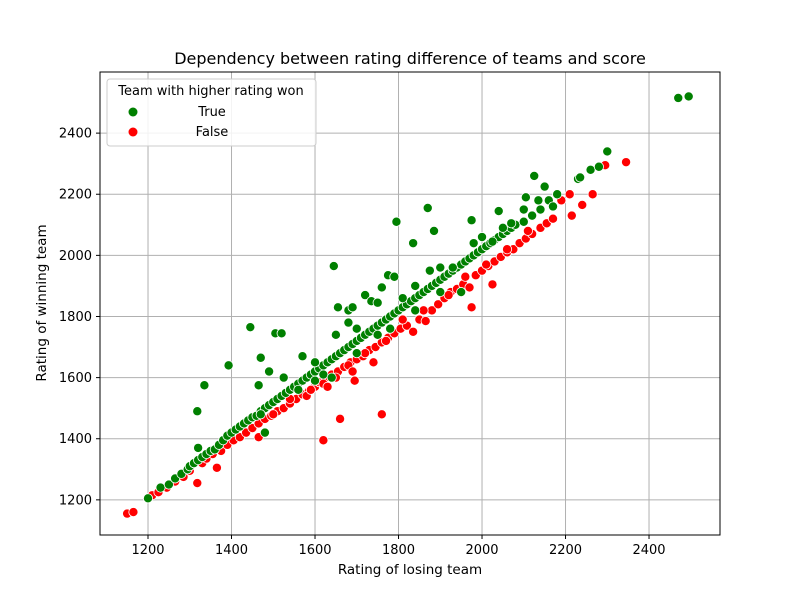 The image size is (800, 600). I want to click on x-axis-label: Rating of losing team, so click(410, 570).